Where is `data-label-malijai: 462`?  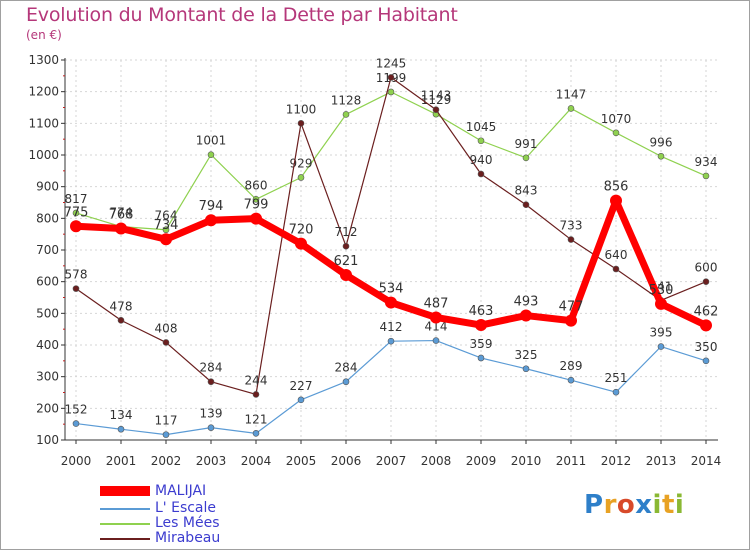 data-label-malijai: 462 is located at coordinates (706, 311).